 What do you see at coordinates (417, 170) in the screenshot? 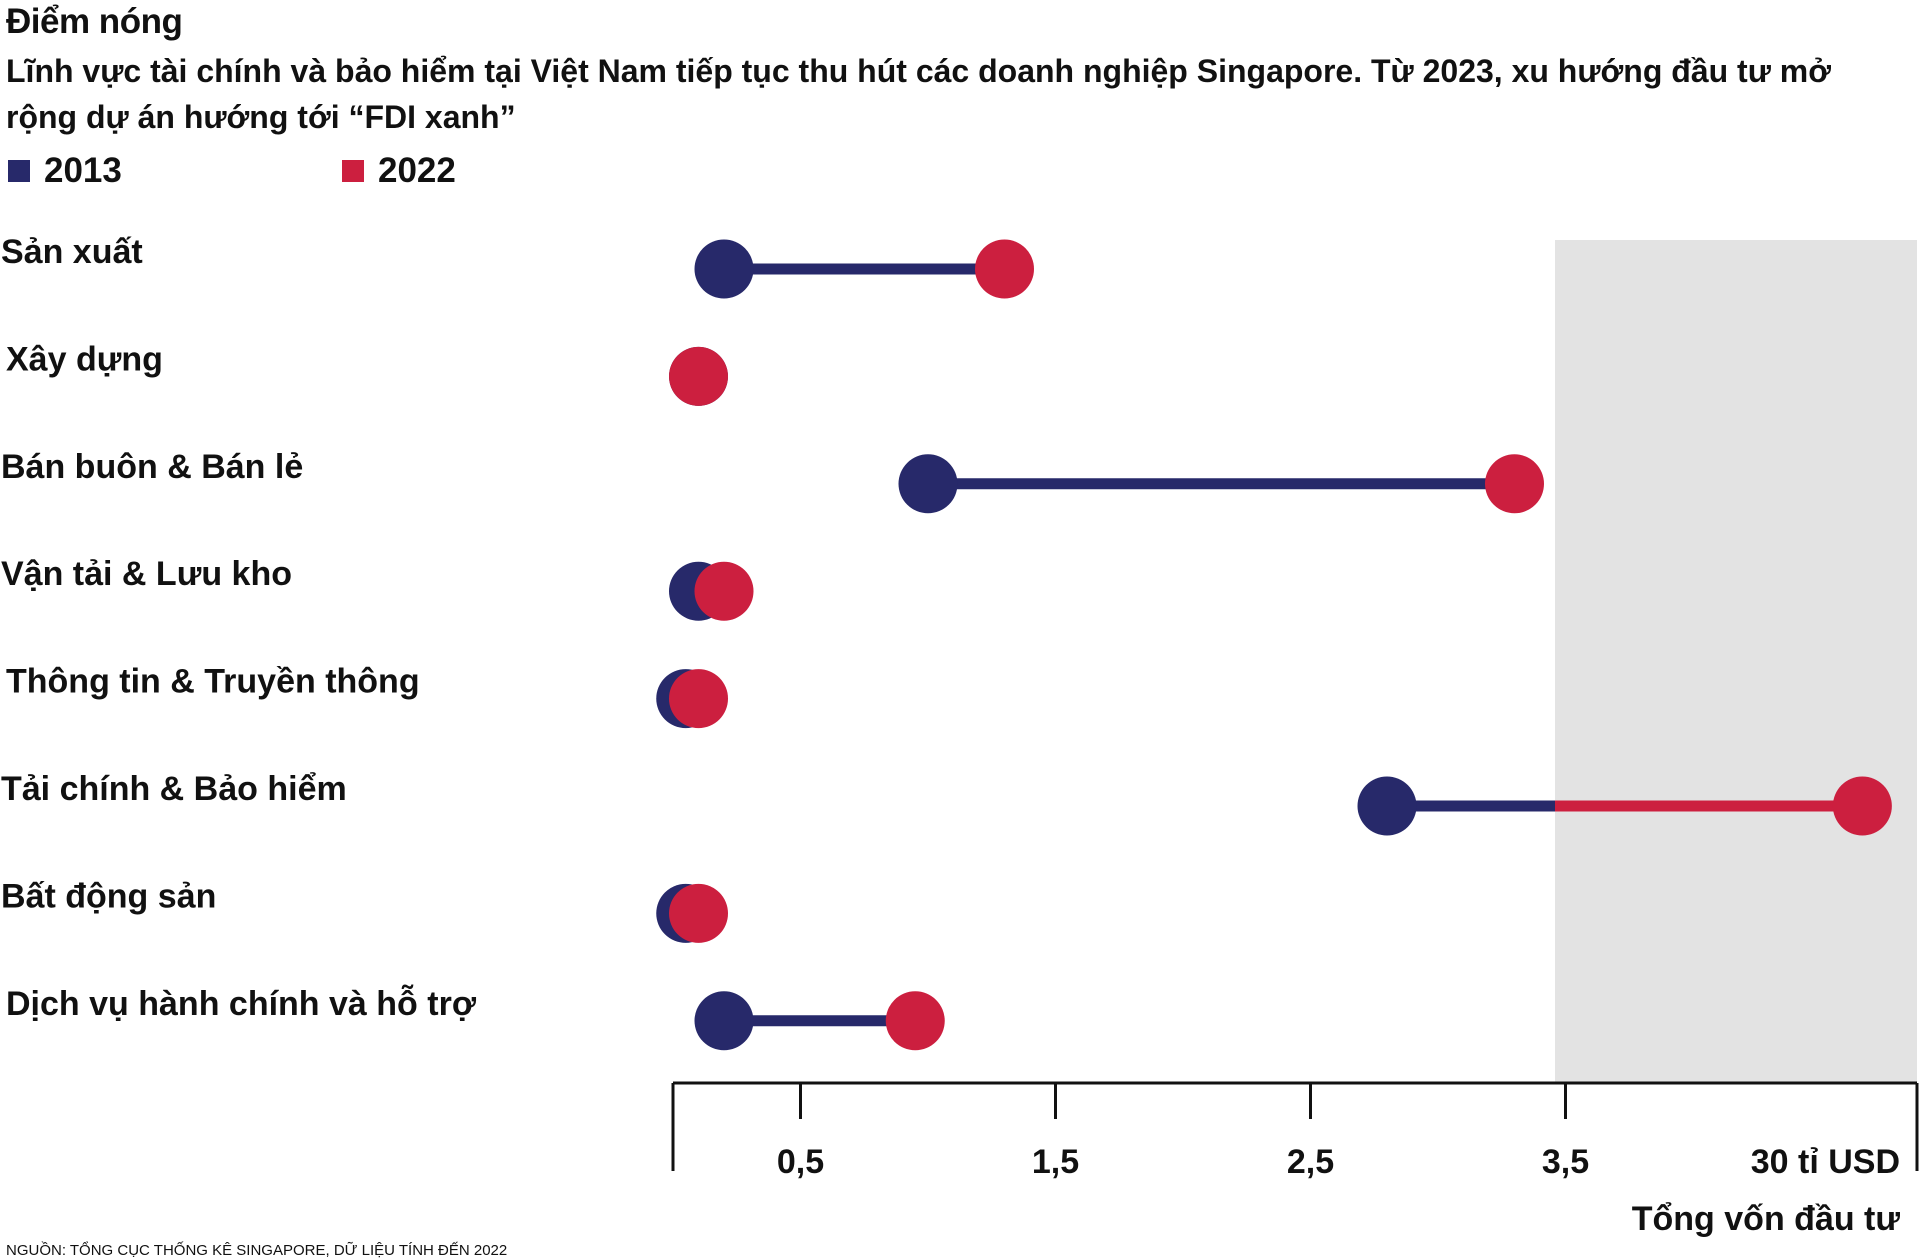
I see `legend-label-2022: 2022` at bounding box center [417, 170].